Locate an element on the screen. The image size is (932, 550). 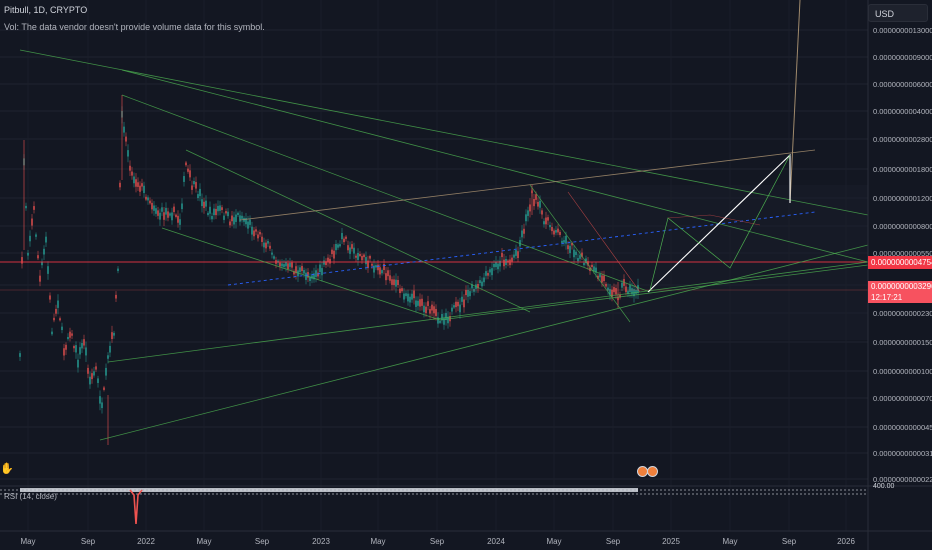
time-tick-label: 2024 is located at coordinates (496, 541).